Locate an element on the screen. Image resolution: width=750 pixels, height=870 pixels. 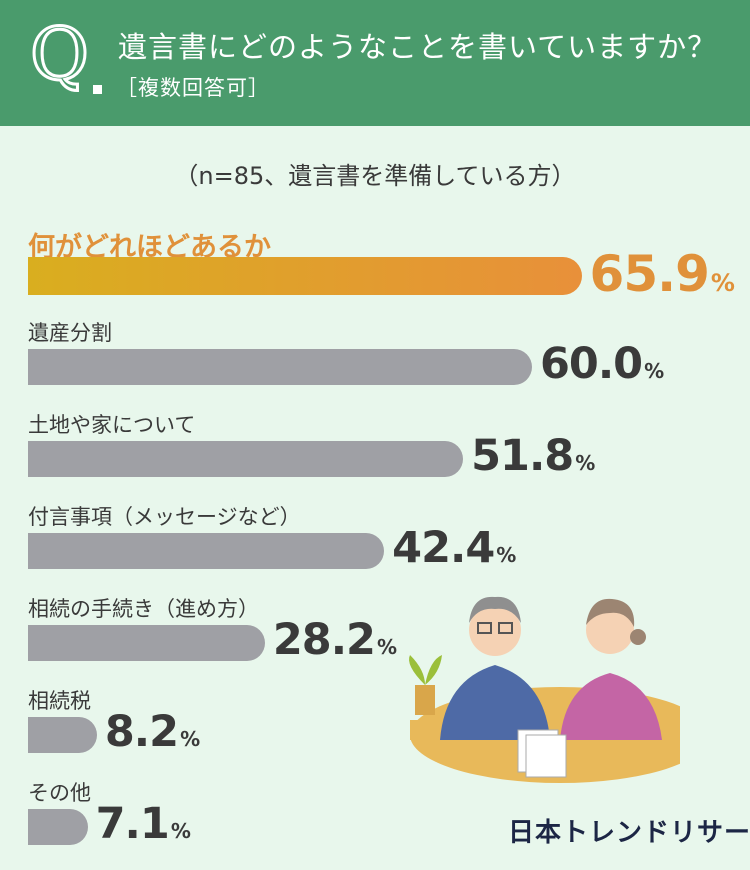
value-label: 51.8% is located at coordinates (533, 456).